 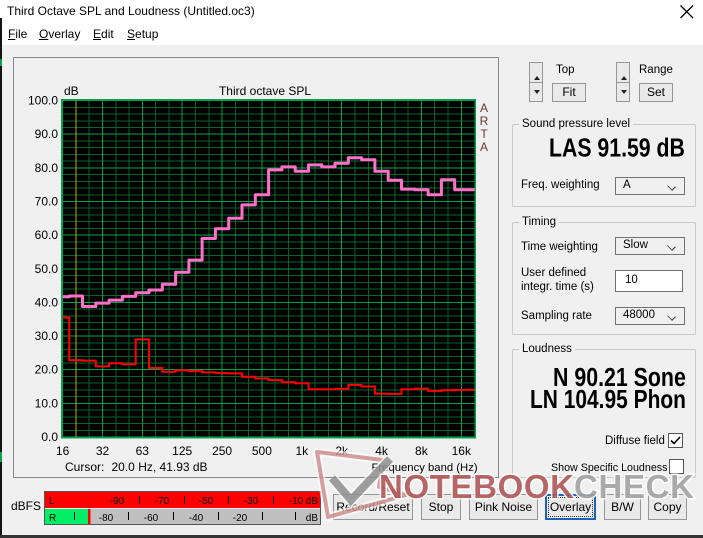 I want to click on svg-text: 16, so click(x=63, y=451).